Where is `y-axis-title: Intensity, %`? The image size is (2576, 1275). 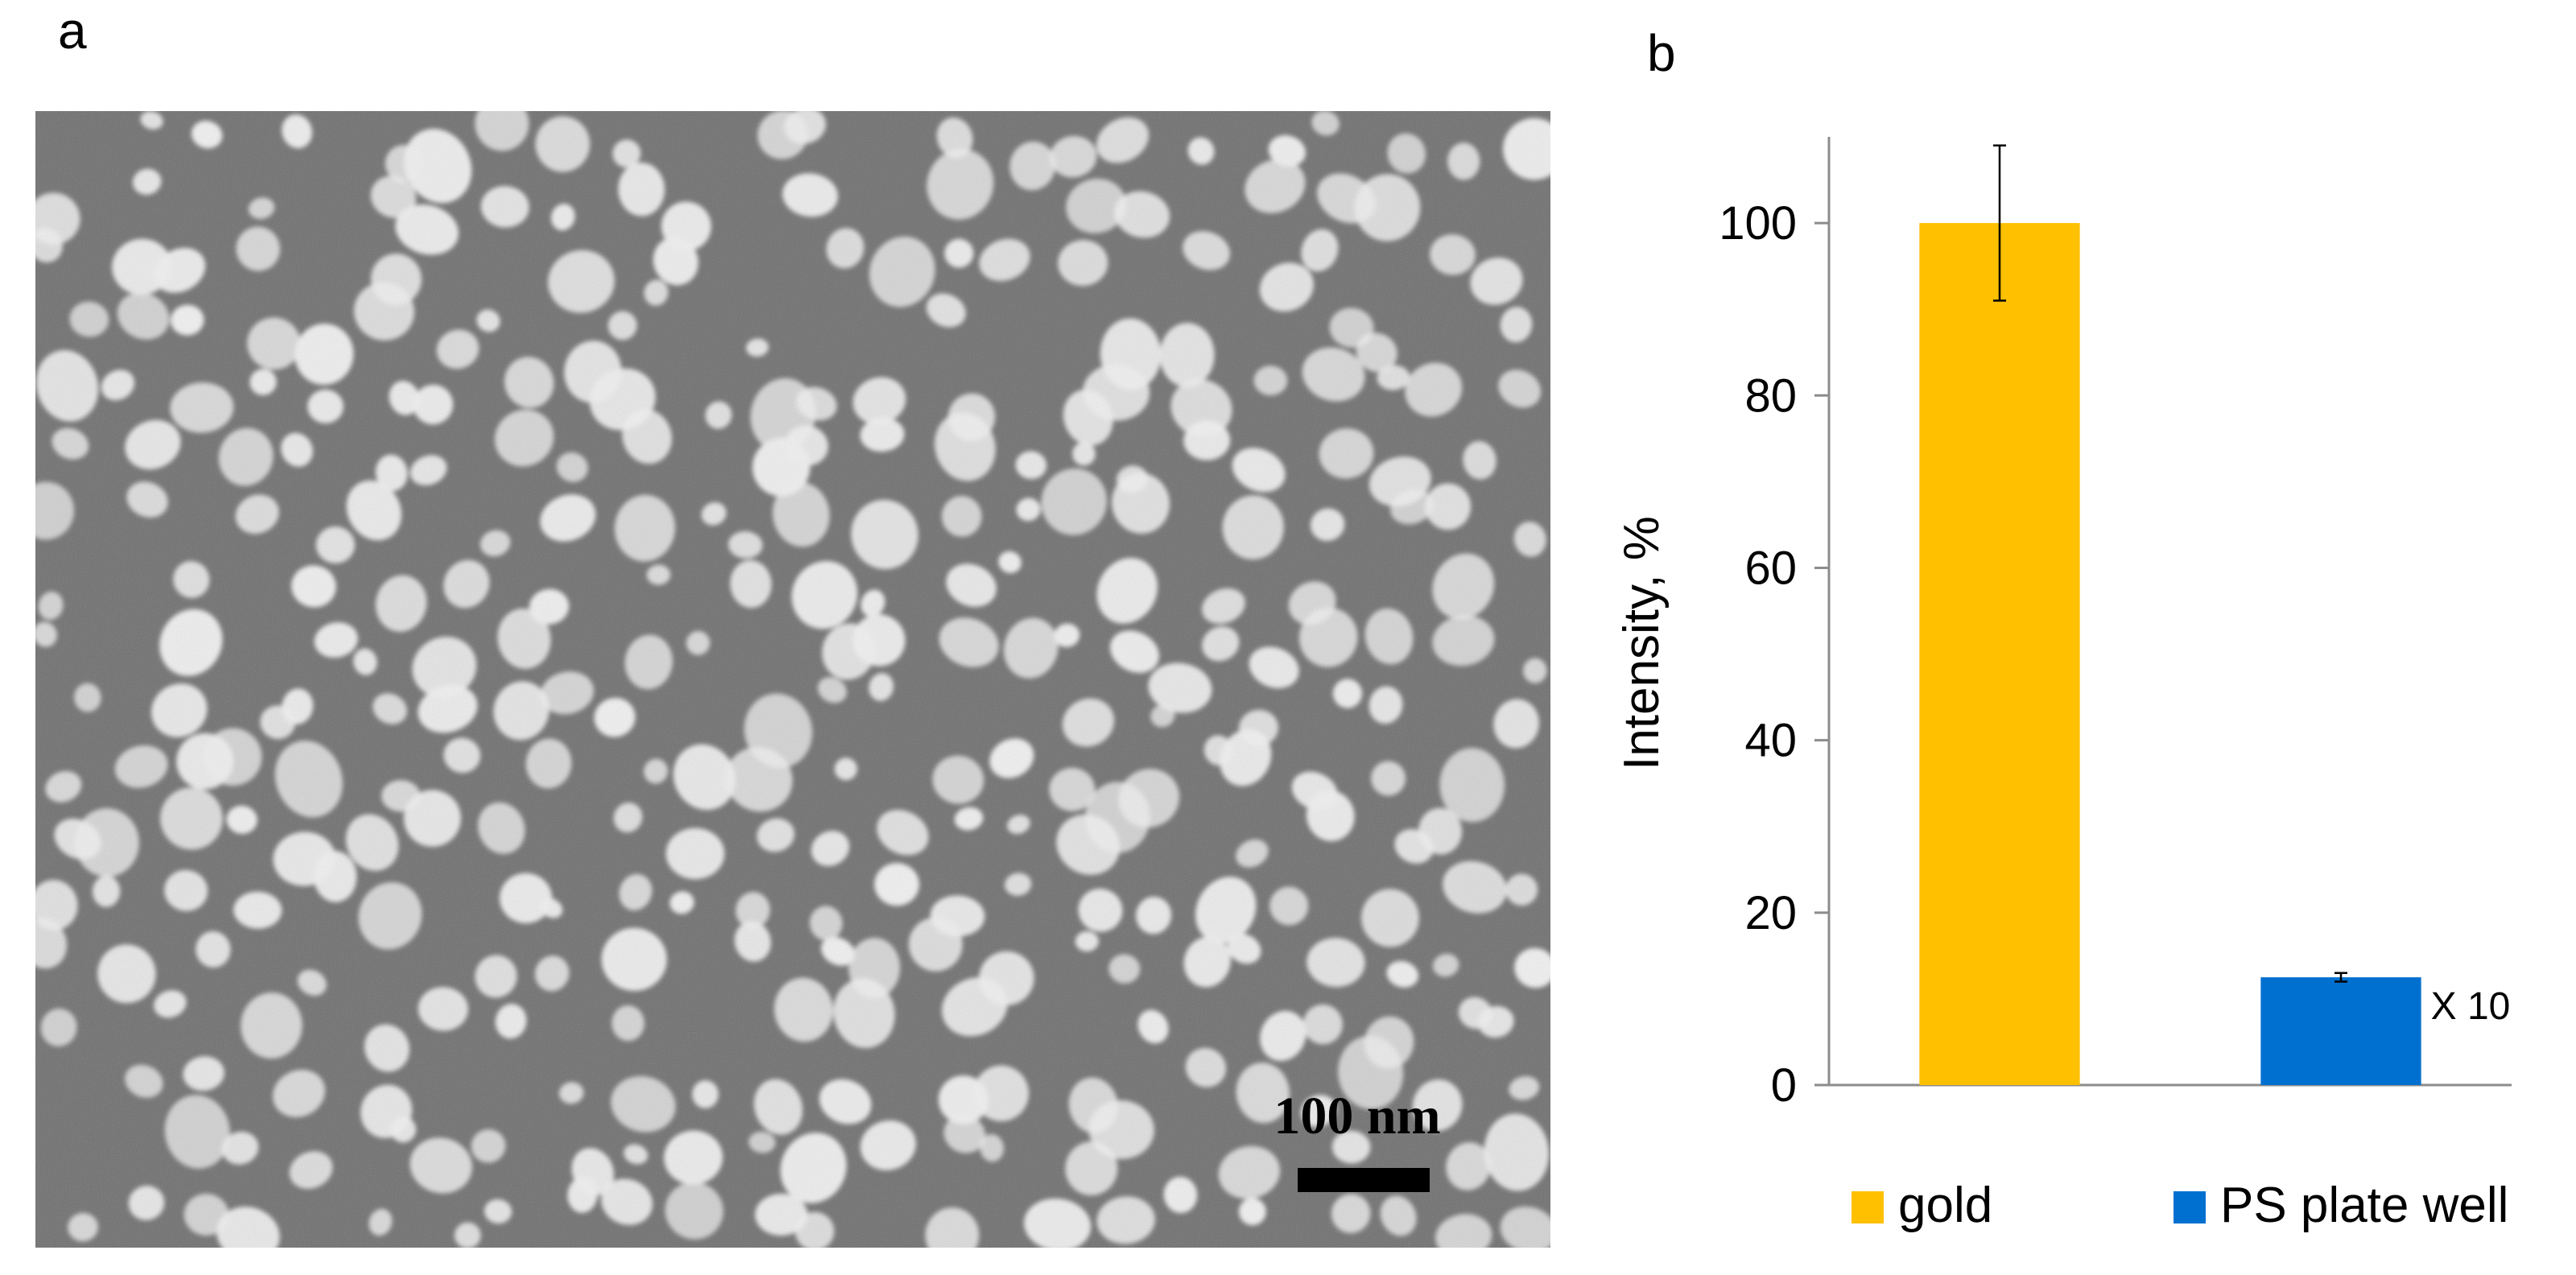 y-axis-title: Intensity, % is located at coordinates (1642, 643).